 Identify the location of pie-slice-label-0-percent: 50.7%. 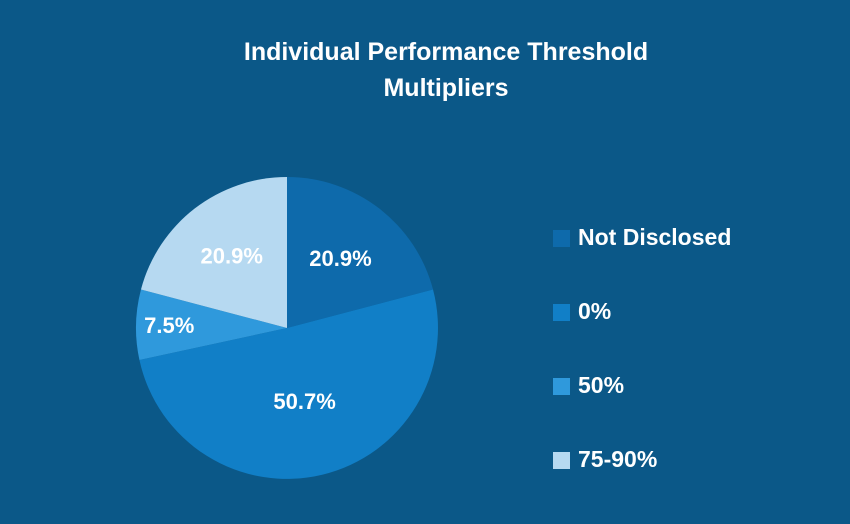
(304, 401).